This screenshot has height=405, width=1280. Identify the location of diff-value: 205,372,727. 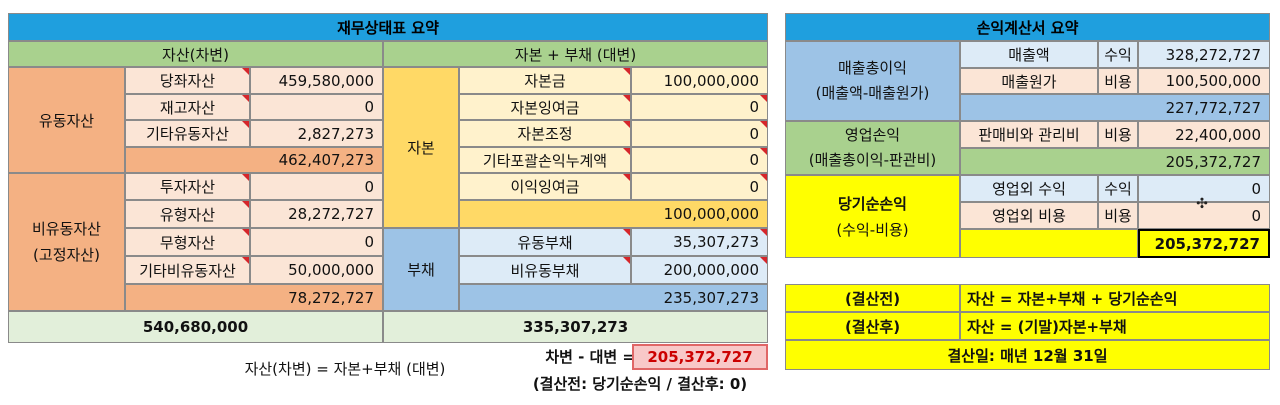
(700, 357).